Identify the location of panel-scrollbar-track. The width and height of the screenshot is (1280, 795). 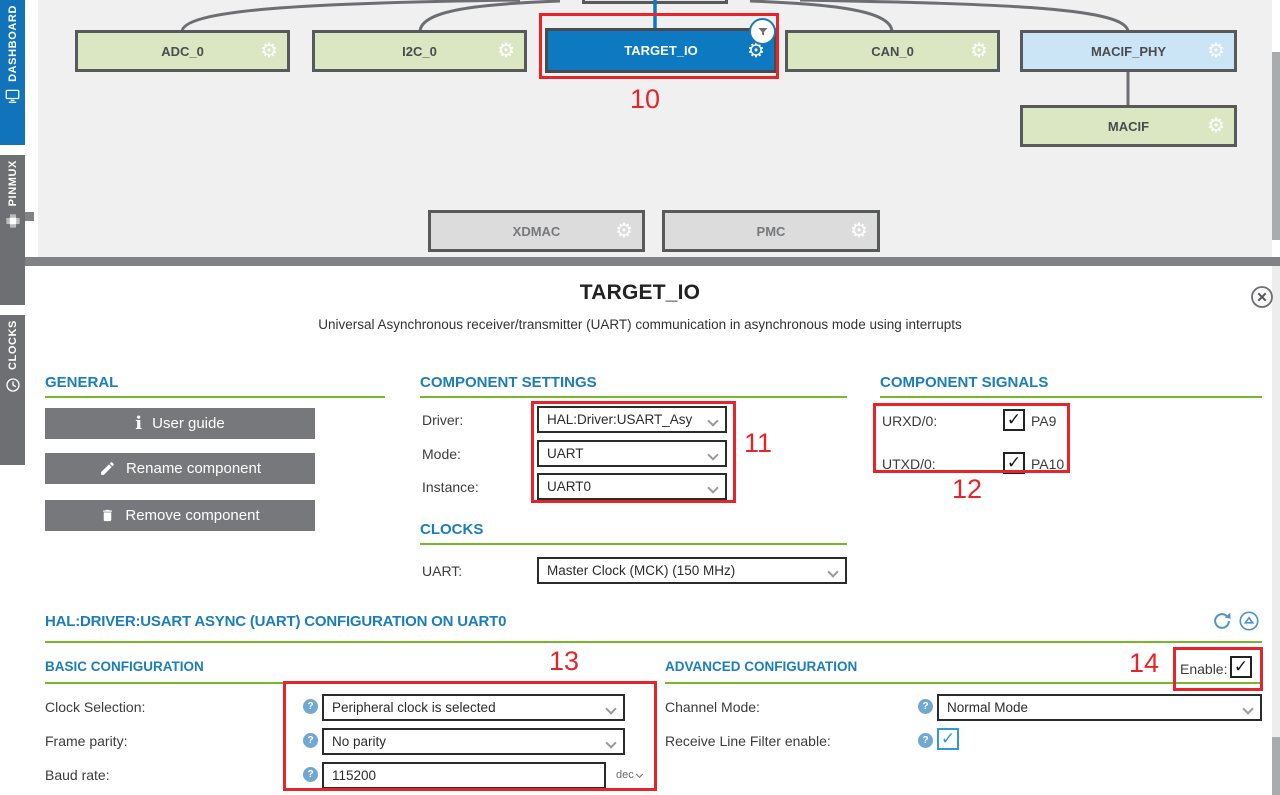
(1276, 530).